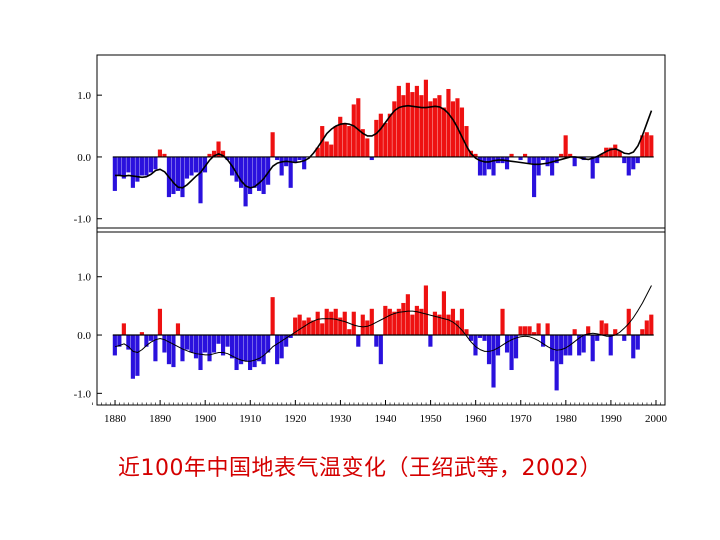  I want to click on lower-bar-1994, so click(628, 322).